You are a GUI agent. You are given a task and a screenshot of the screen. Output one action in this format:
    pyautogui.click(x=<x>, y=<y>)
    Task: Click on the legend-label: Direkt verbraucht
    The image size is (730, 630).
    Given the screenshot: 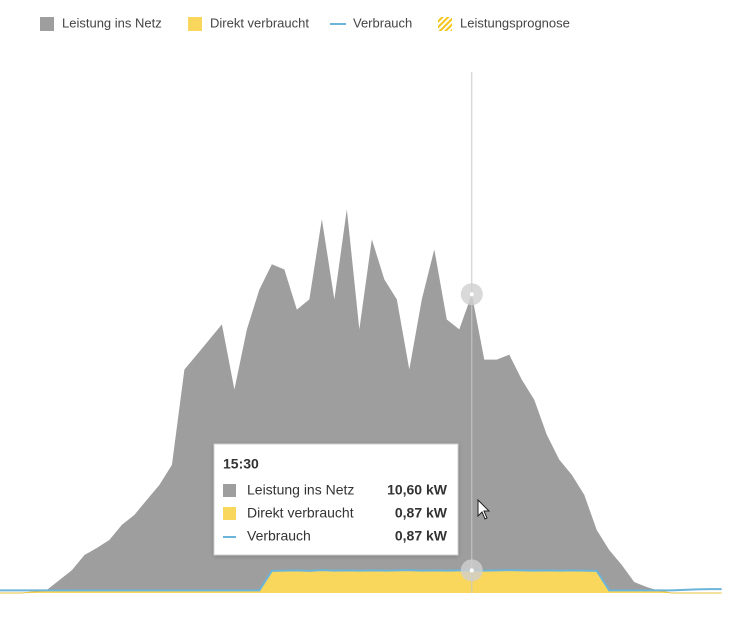 What is the action you would take?
    pyautogui.click(x=259, y=22)
    